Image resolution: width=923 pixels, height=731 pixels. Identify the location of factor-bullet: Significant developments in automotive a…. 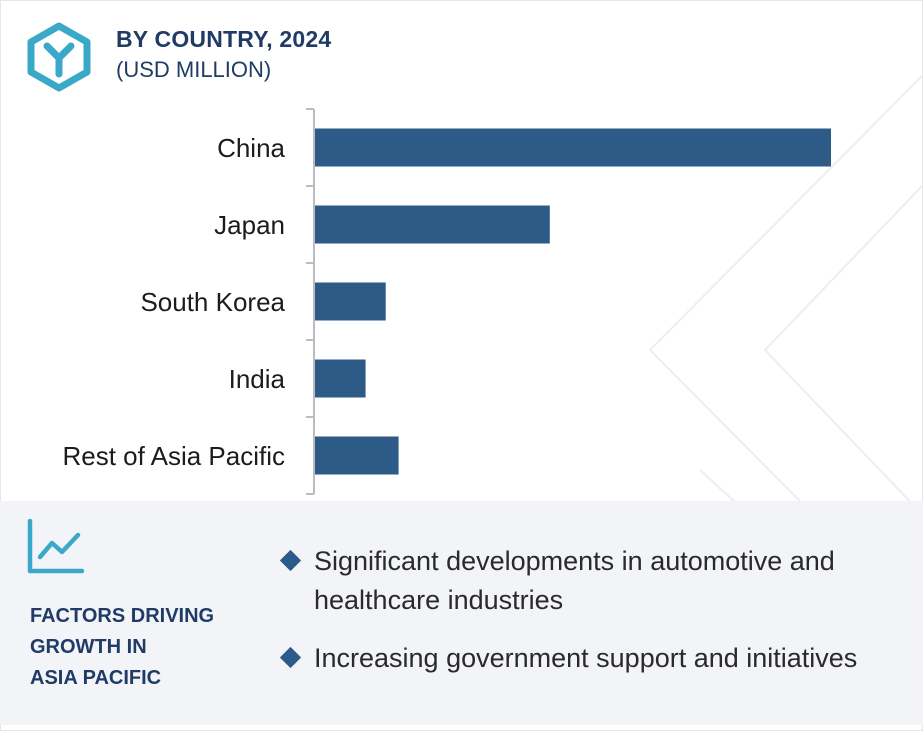
(557, 581).